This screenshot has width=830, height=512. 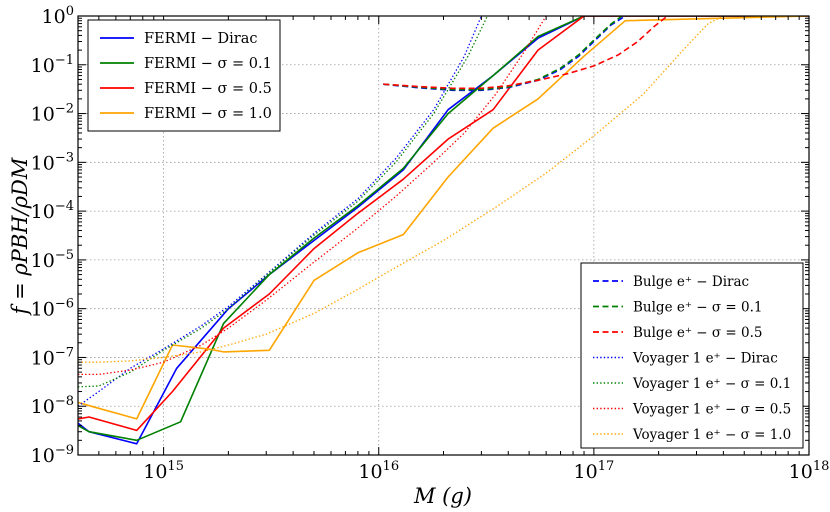 I want to click on legend-label-fermi-s05: FERMI − σ = 0.5, so click(x=208, y=89).